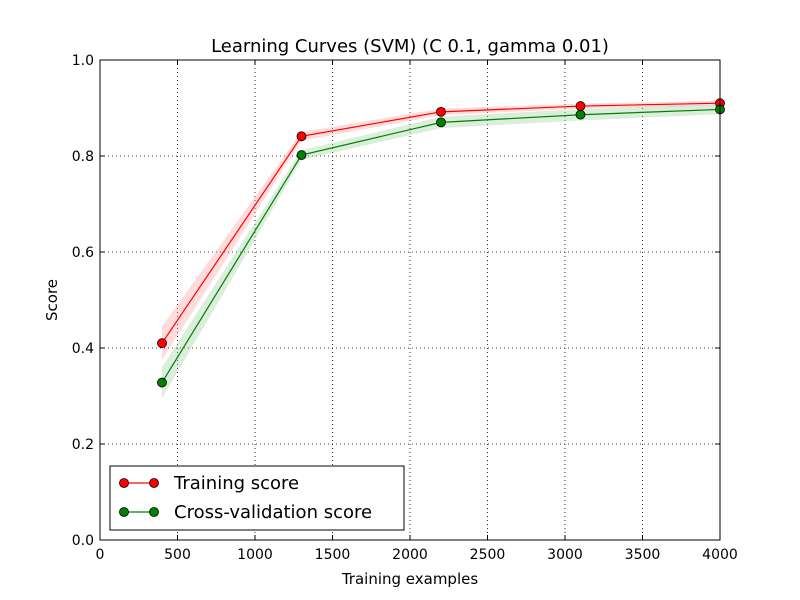 The height and width of the screenshot is (600, 800). What do you see at coordinates (410, 555) in the screenshot?
I see `x-tick-label: 2000` at bounding box center [410, 555].